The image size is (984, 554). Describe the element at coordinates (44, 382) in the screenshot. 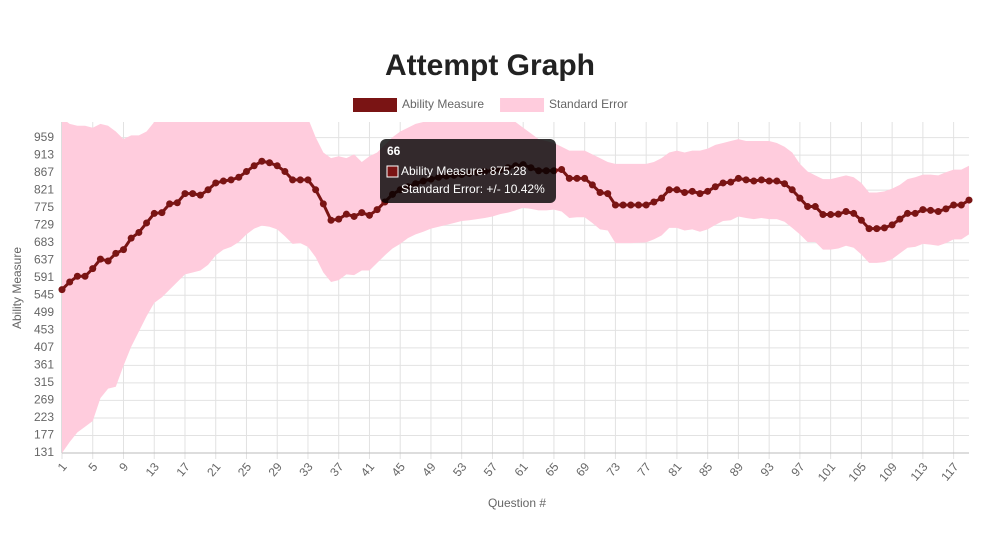

I see `y-tick-label: 315` at that location.